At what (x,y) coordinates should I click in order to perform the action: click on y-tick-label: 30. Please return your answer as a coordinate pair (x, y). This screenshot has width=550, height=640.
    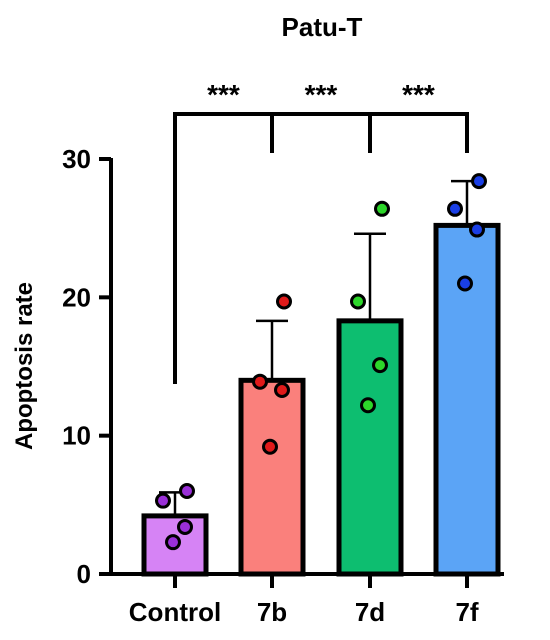
    Looking at the image, I should click on (76, 159).